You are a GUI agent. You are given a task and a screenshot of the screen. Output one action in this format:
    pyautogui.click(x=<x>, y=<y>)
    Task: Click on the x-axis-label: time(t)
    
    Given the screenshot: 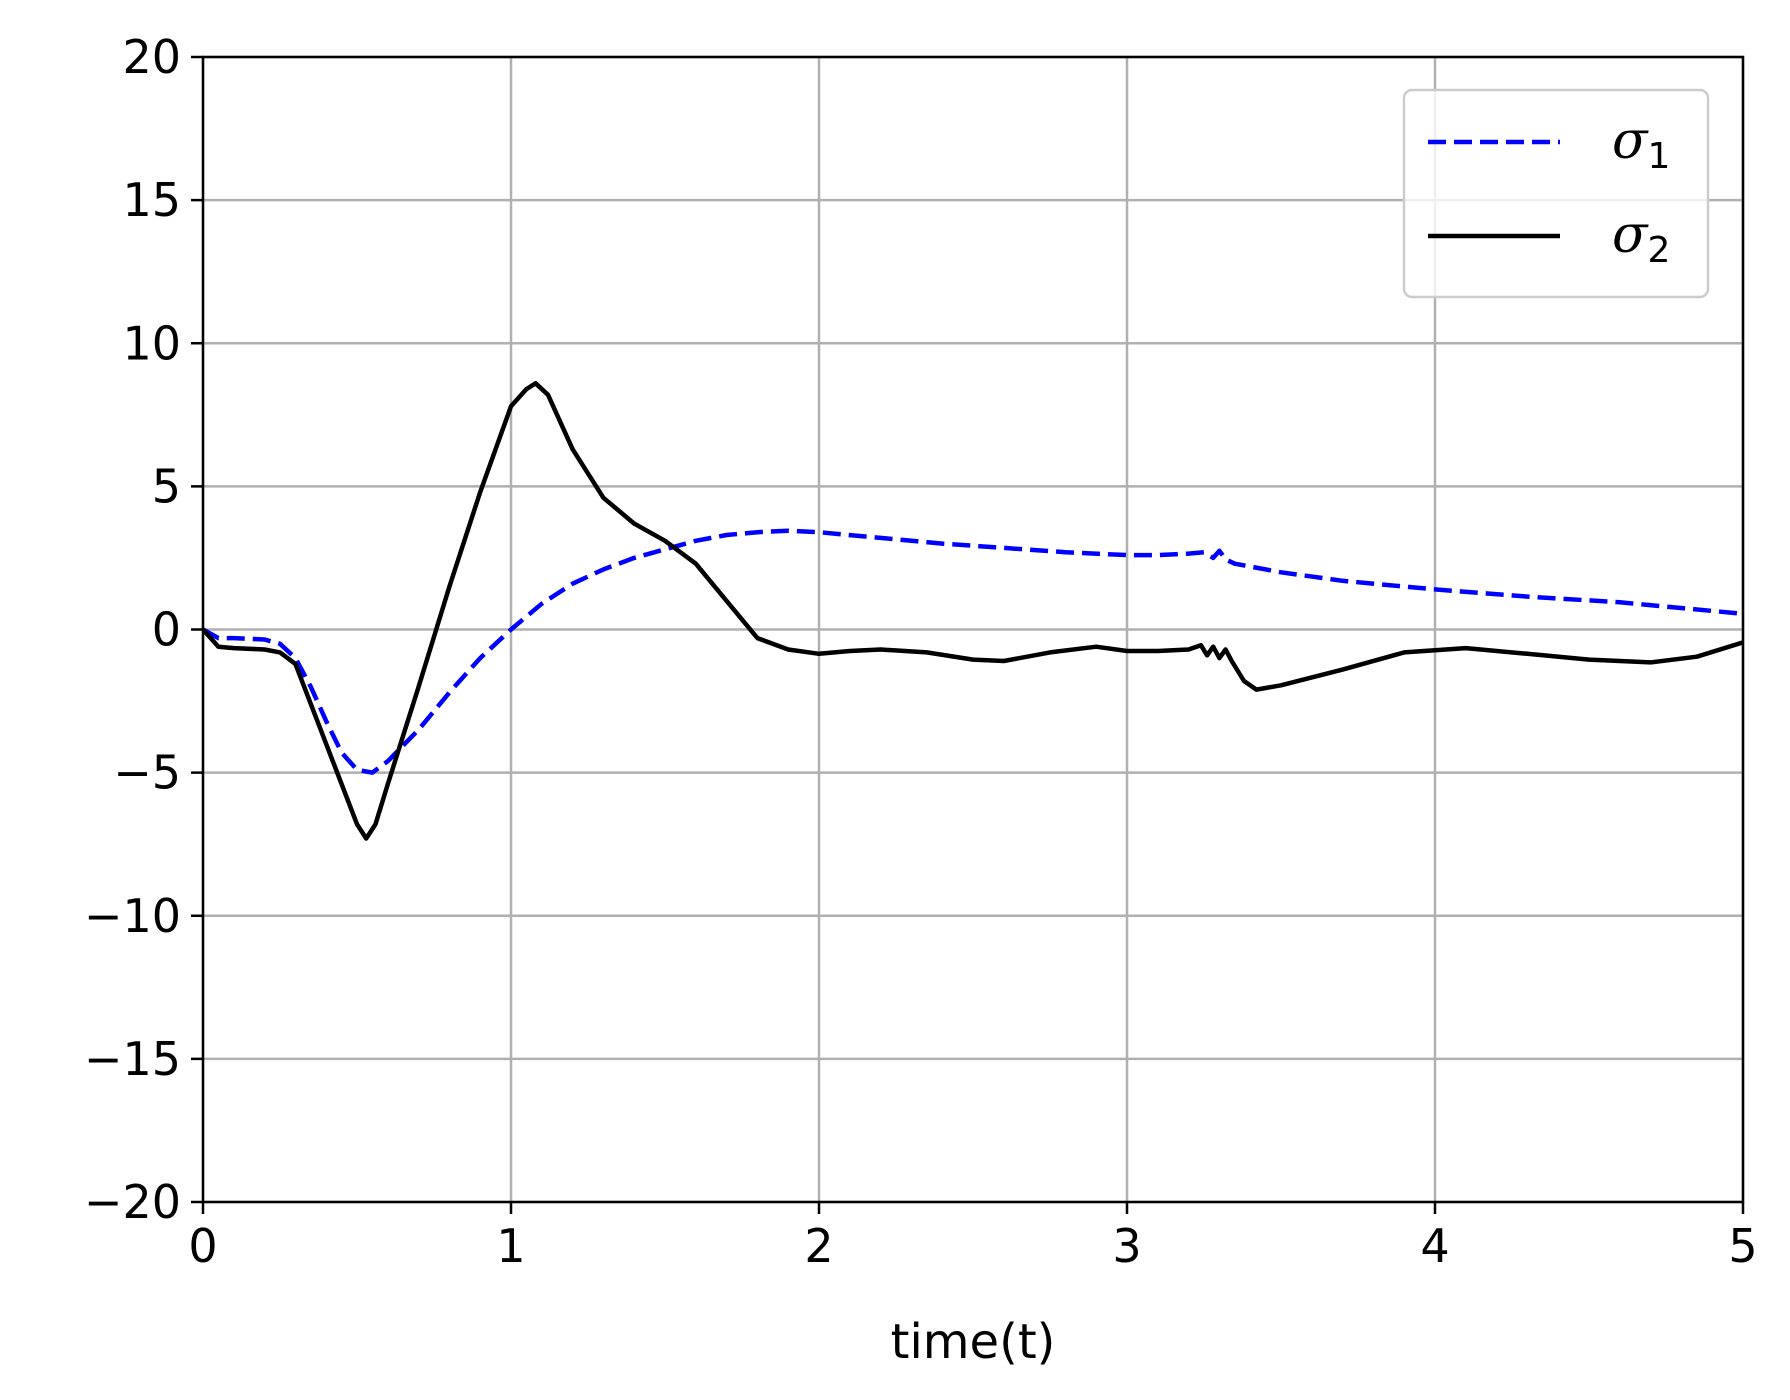 What is the action you would take?
    pyautogui.click(x=973, y=1342)
    